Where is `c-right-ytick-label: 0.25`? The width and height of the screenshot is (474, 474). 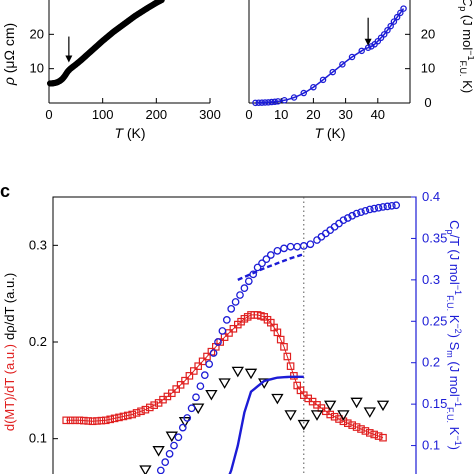 c-right-ytick-label: 0.25 is located at coordinates (434, 320).